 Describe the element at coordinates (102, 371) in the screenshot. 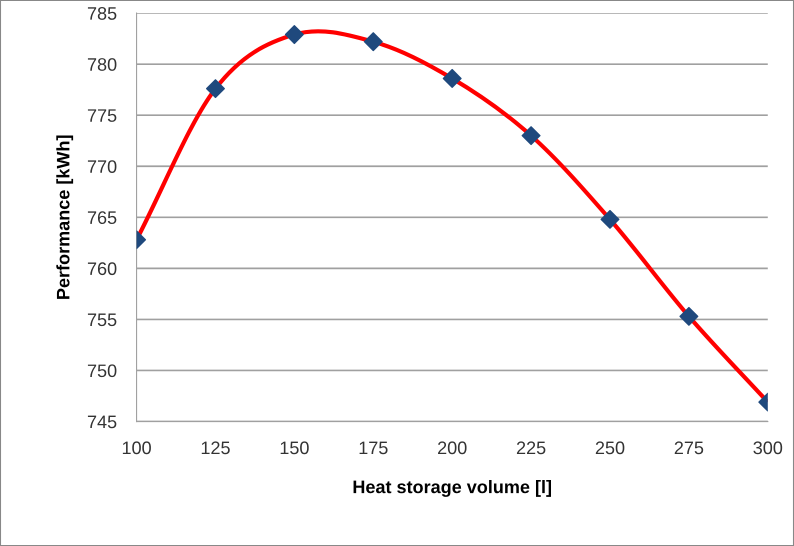

I see `y-tick-label: 750` at that location.